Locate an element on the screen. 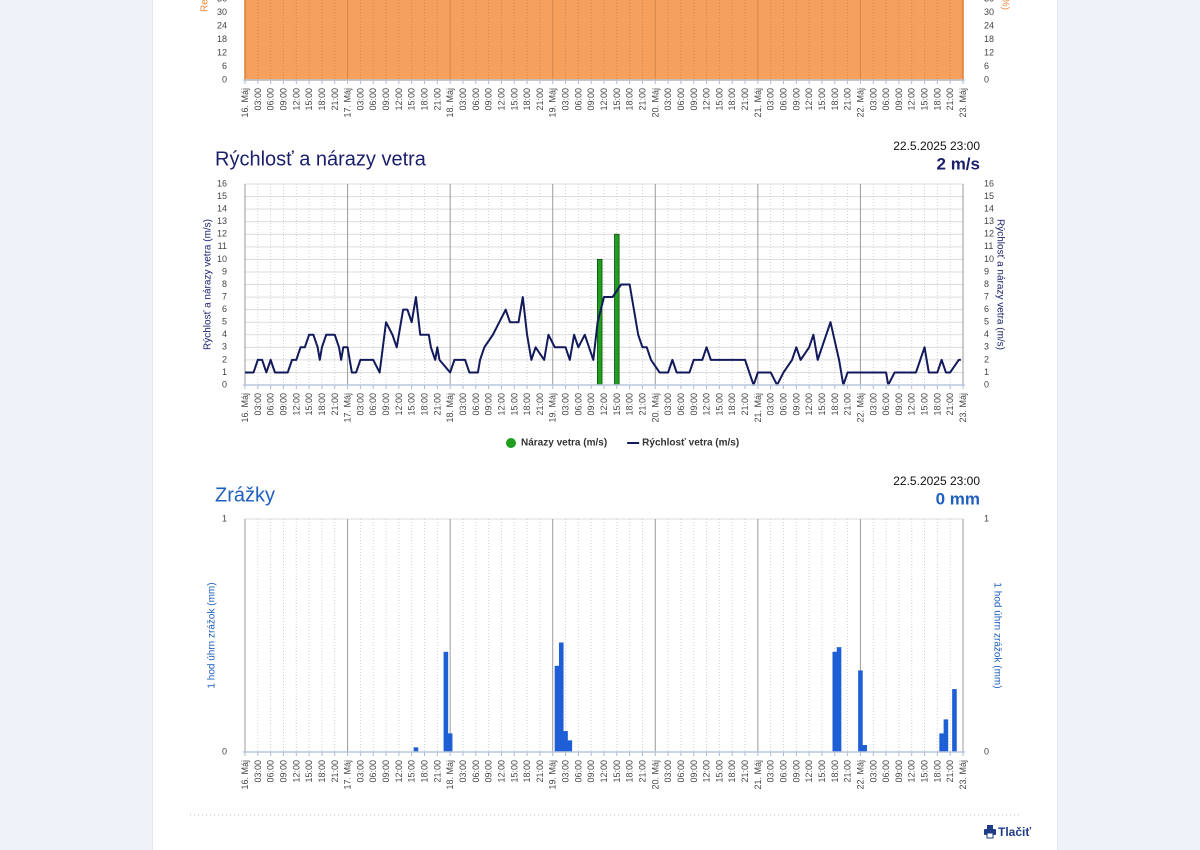 Image resolution: width=1200 pixels, height=850 pixels. y2-tick-label: 13 is located at coordinates (989, 221).